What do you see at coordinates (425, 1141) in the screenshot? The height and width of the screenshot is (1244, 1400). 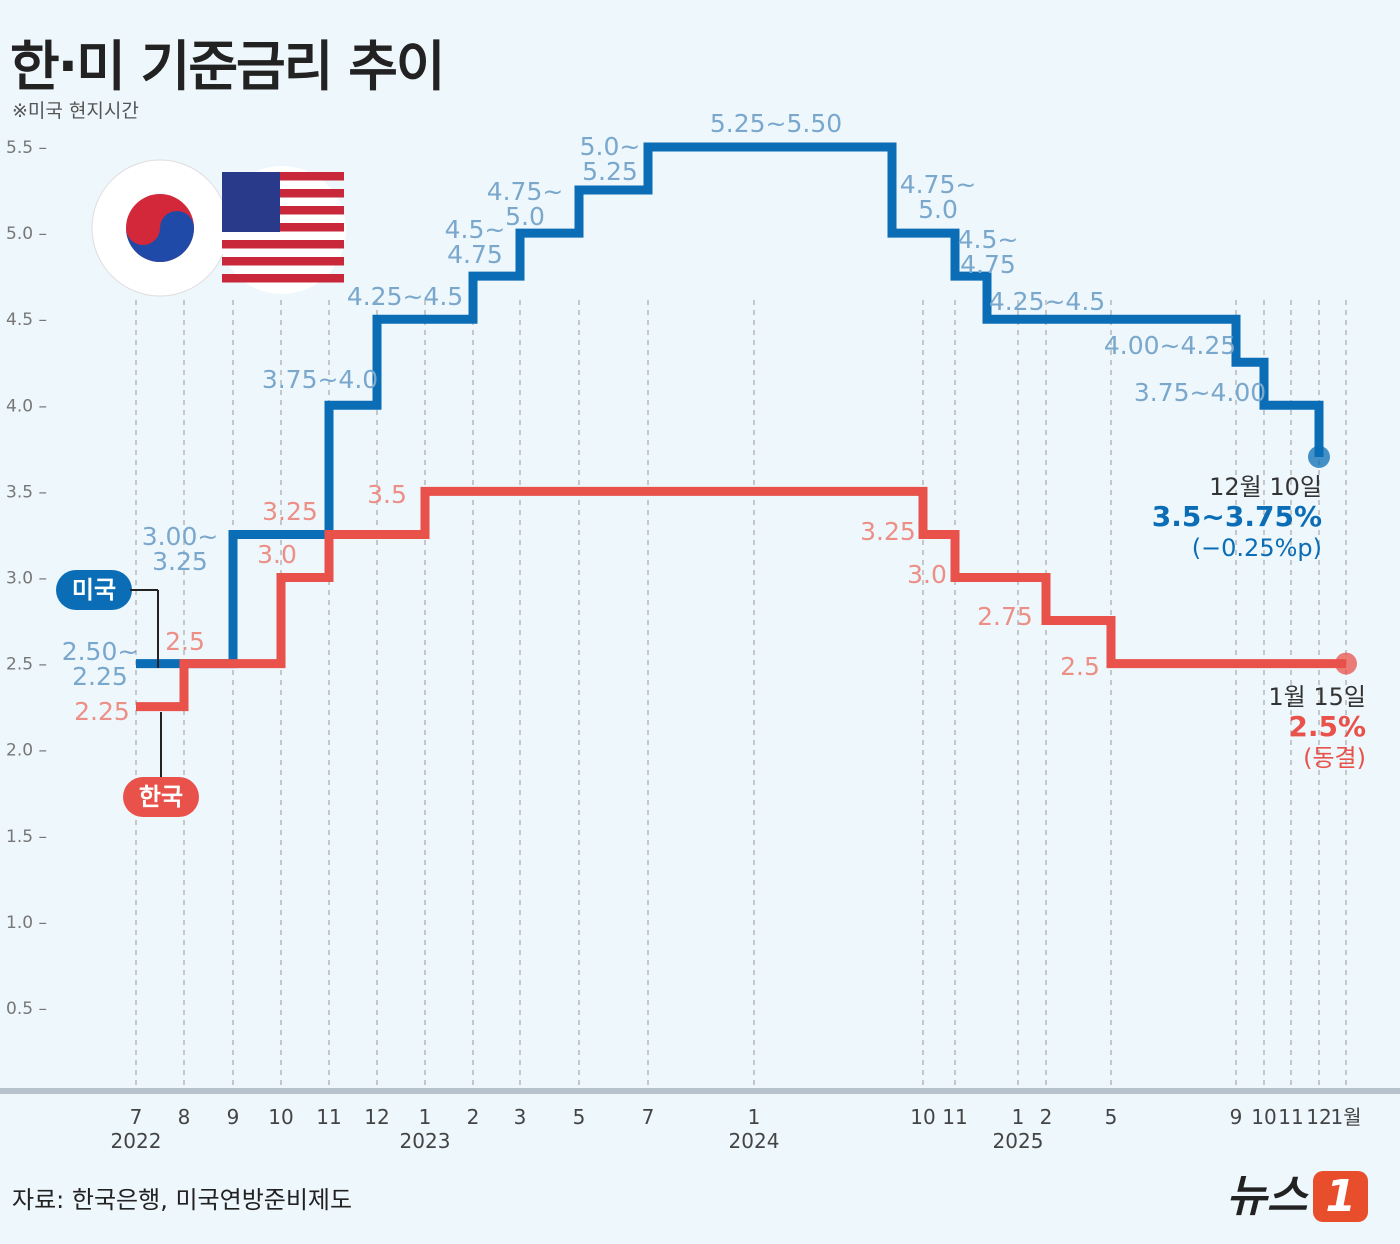 I see `x-year-label: 2023` at bounding box center [425, 1141].